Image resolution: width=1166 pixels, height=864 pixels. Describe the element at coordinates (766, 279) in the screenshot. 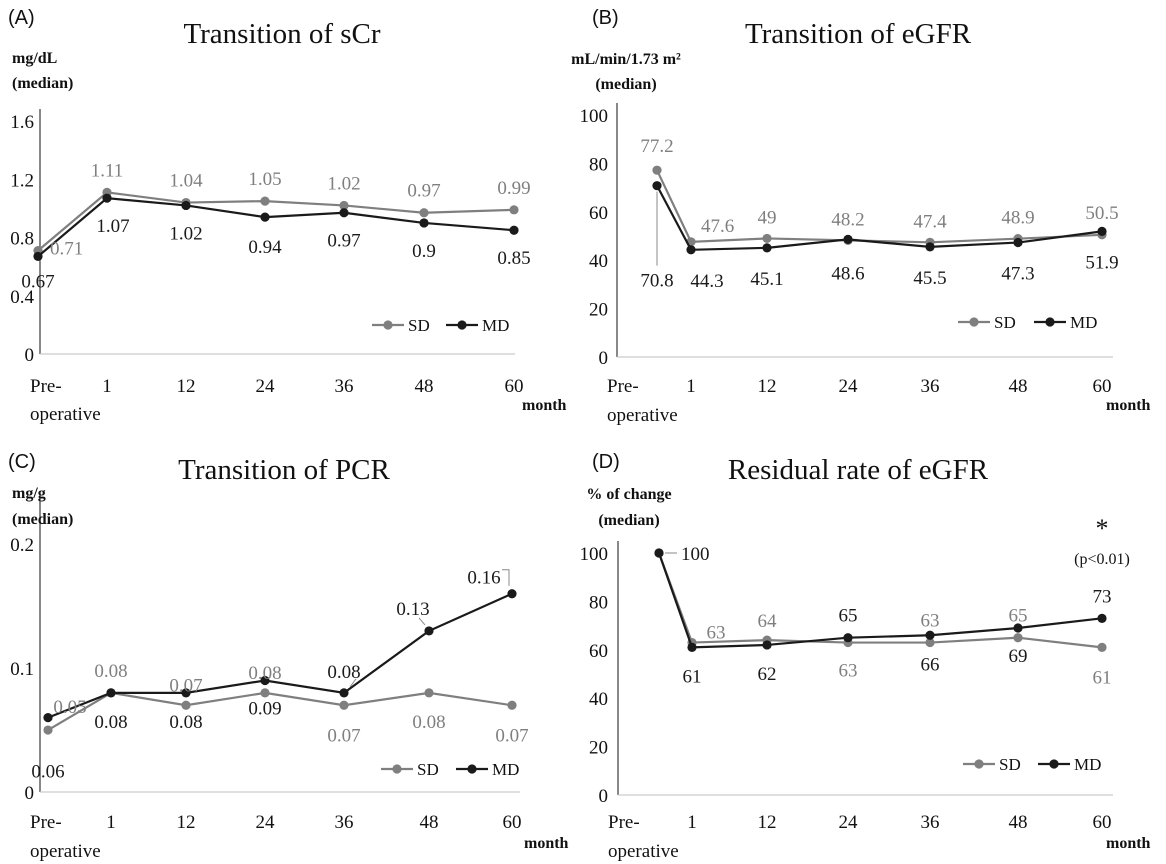

I see `data-label-md: 45.1` at that location.